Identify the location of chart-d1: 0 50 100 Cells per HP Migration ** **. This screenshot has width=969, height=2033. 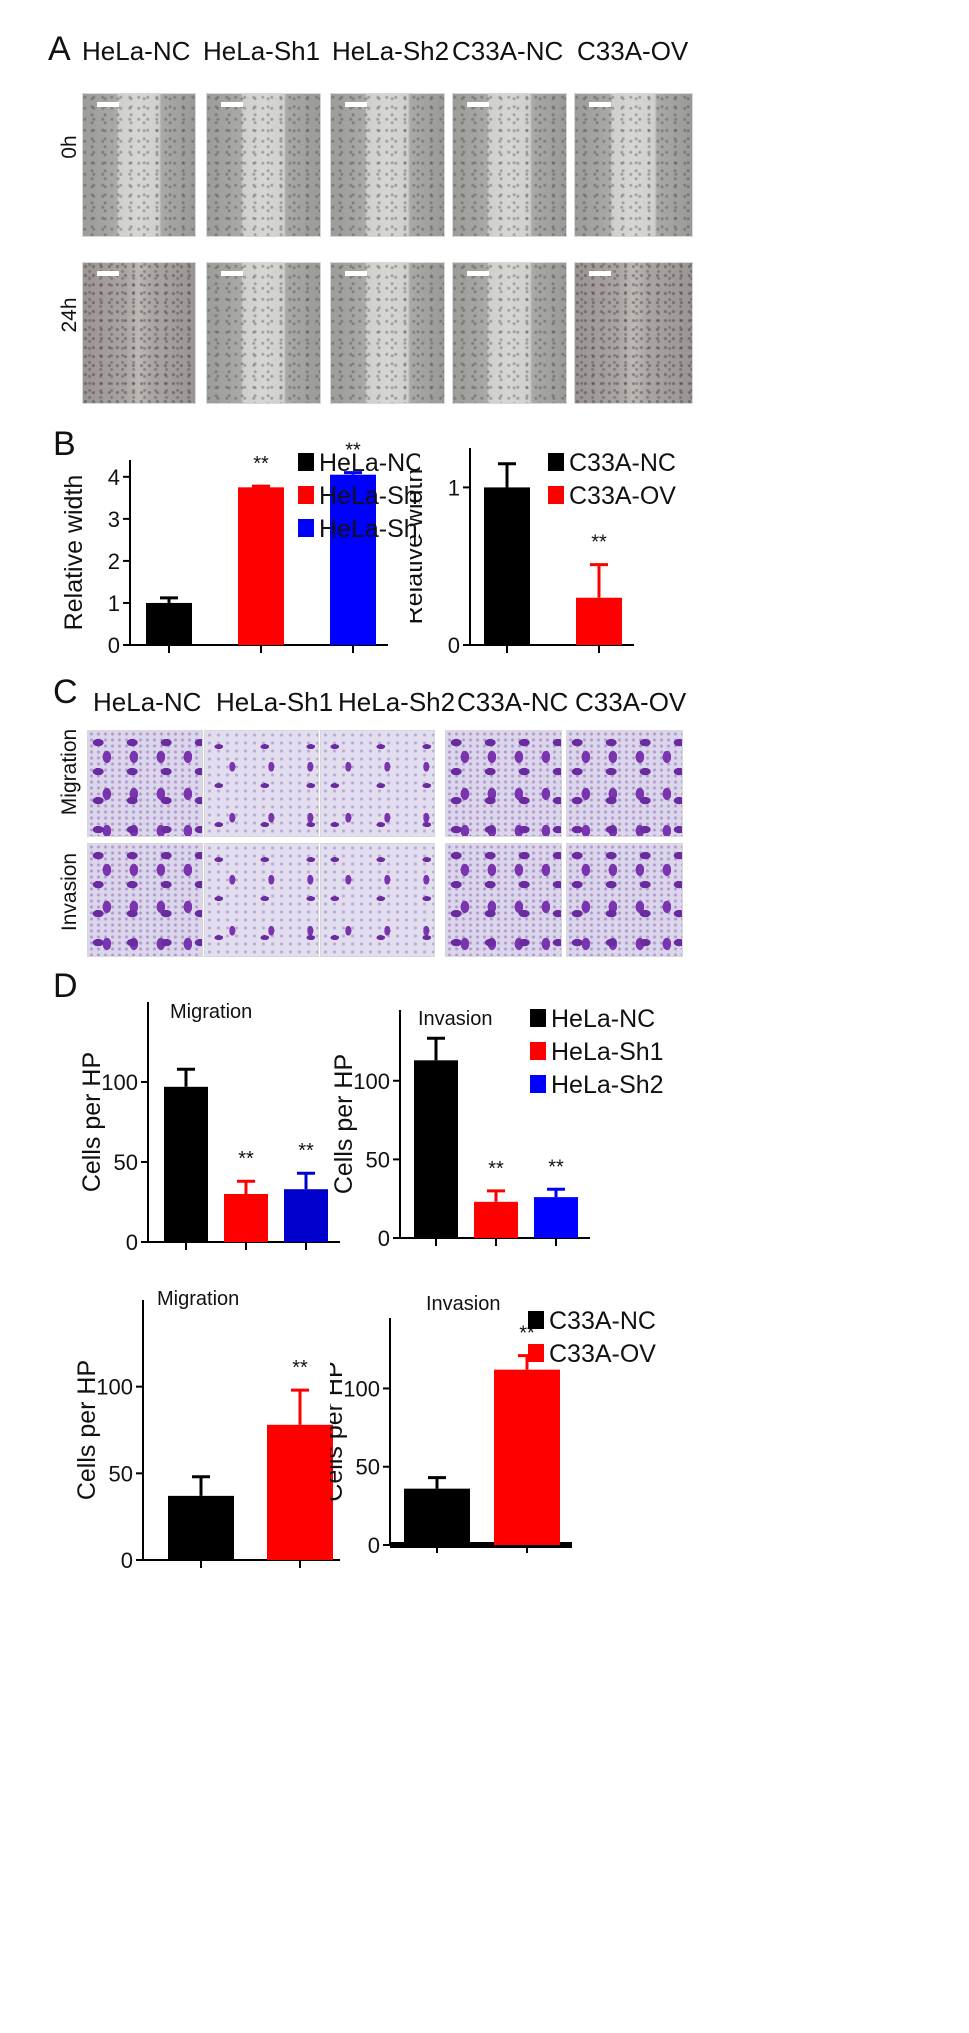
(190, 1130).